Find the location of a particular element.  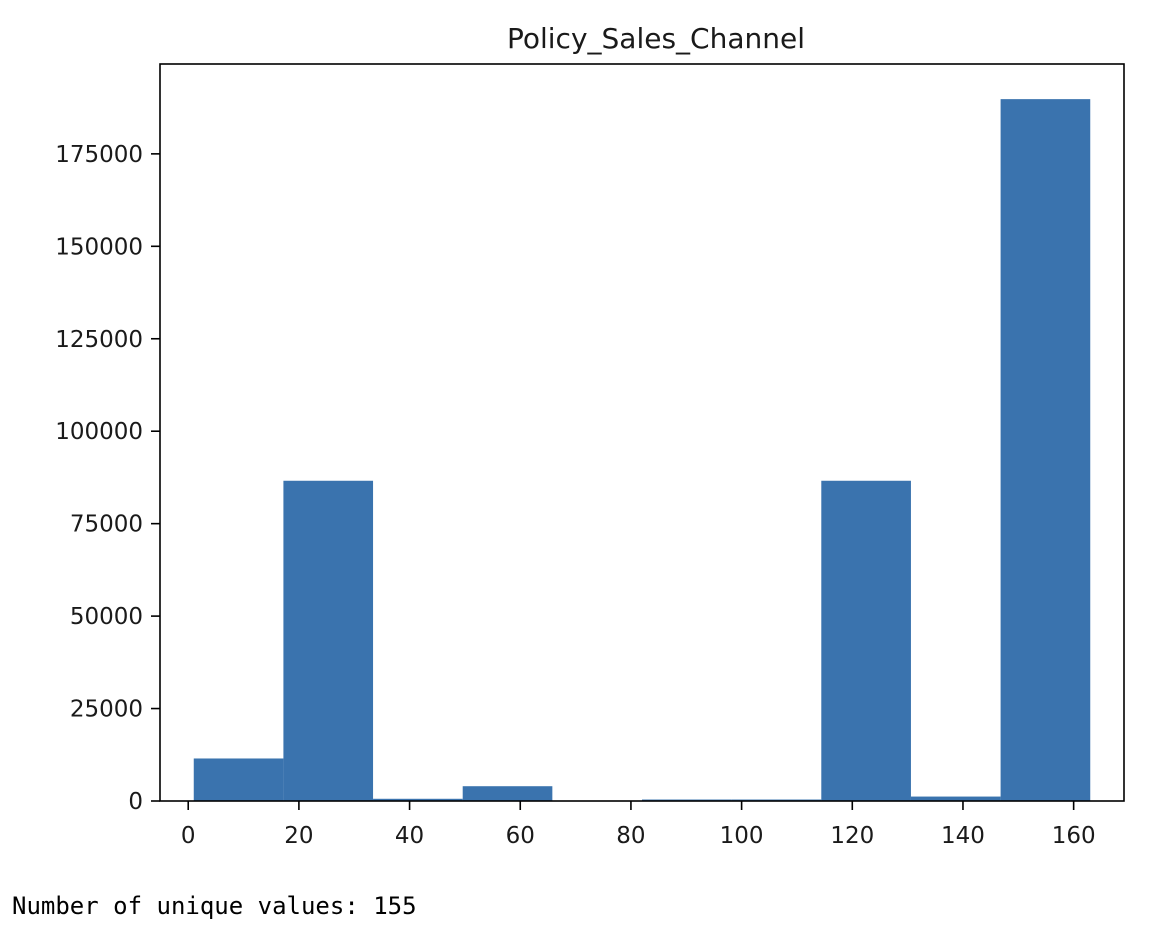

y-tick-label: 75000 is located at coordinates (106, 525).